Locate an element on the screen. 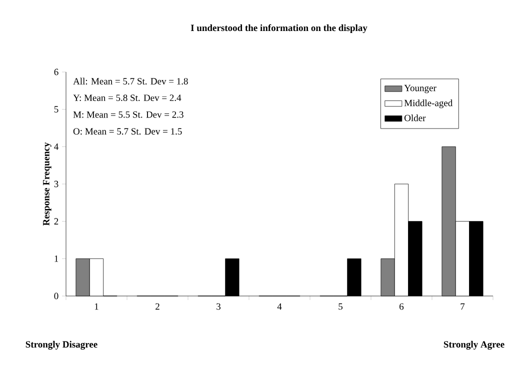  x-tick-label: 5 is located at coordinates (340, 306).